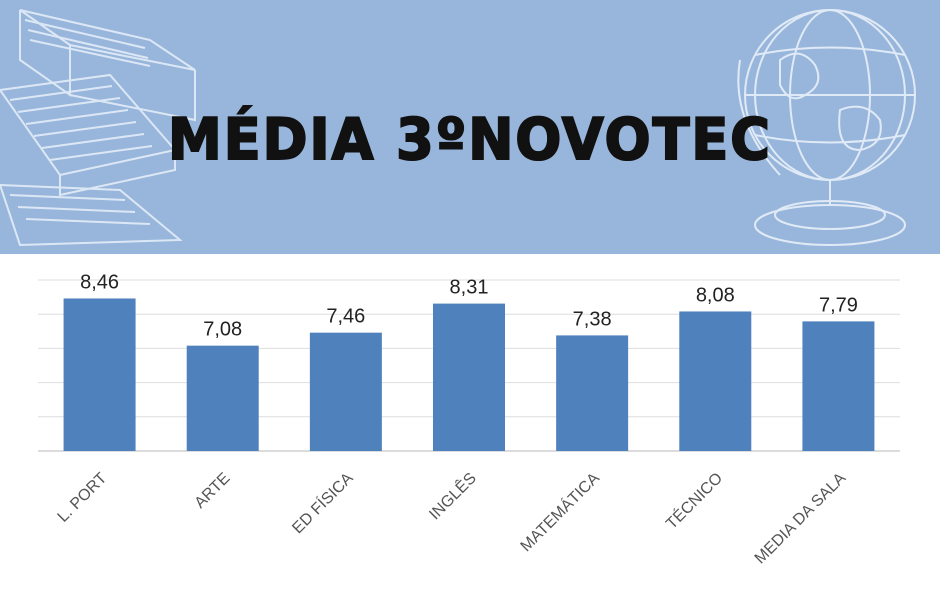 Image resolution: width=940 pixels, height=600 pixels. What do you see at coordinates (98, 128) in the screenshot?
I see `books-illustration` at bounding box center [98, 128].